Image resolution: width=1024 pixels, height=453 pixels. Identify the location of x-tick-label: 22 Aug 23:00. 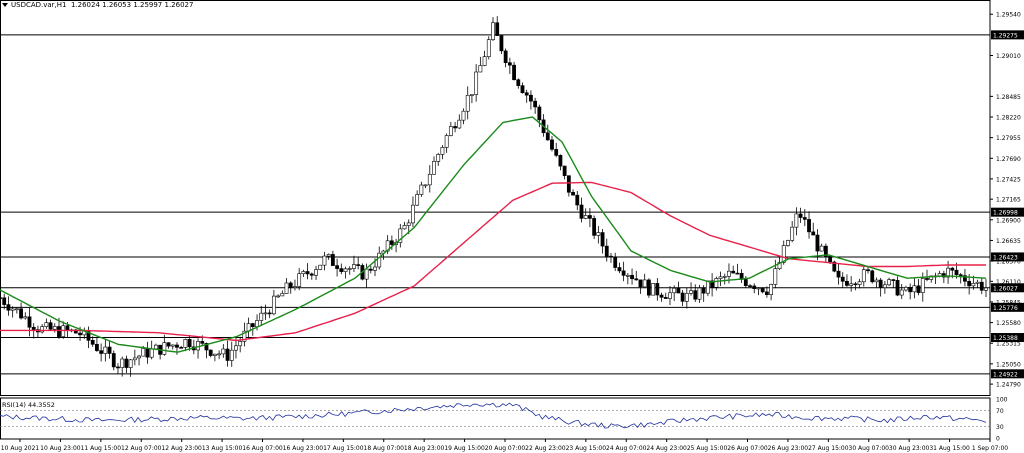
(545, 448).